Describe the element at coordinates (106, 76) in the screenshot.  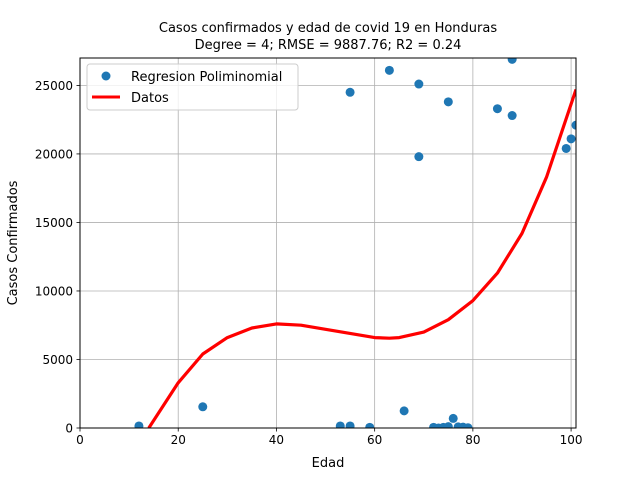
I see `legend-scatter-marker` at that location.